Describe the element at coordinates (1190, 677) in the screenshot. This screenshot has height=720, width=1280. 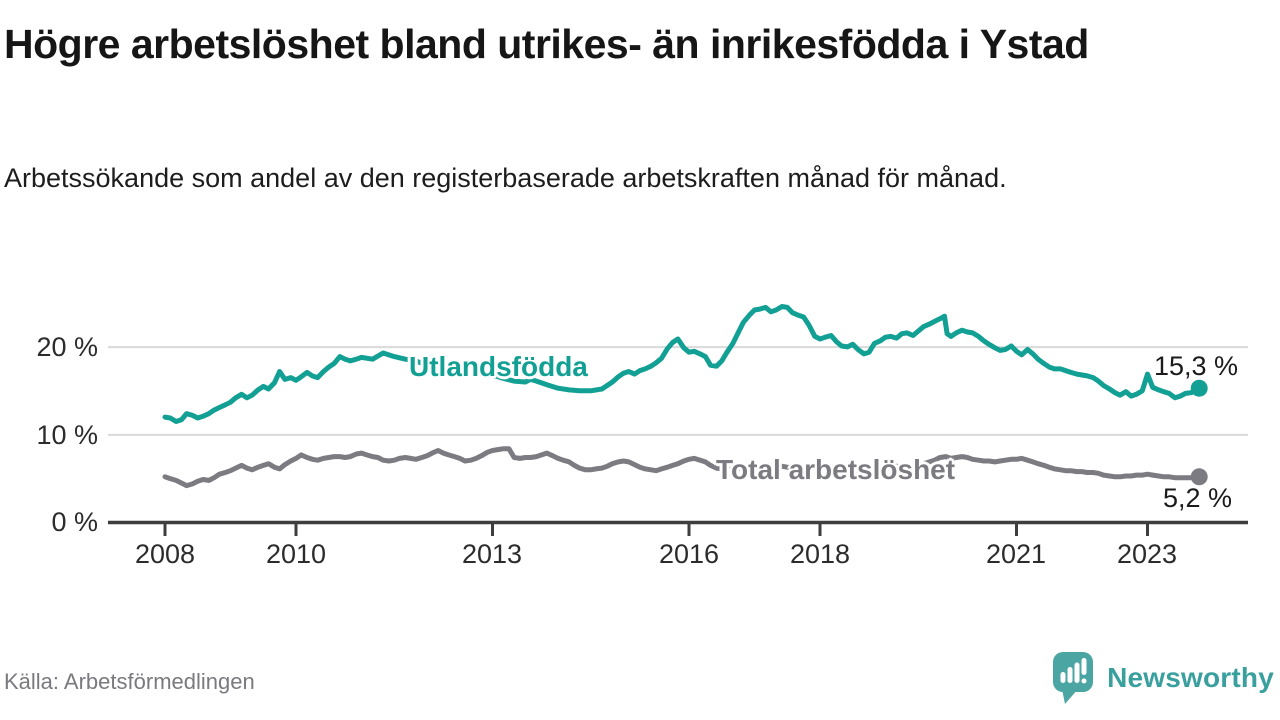
I see `brand-name: Newsworthy` at that location.